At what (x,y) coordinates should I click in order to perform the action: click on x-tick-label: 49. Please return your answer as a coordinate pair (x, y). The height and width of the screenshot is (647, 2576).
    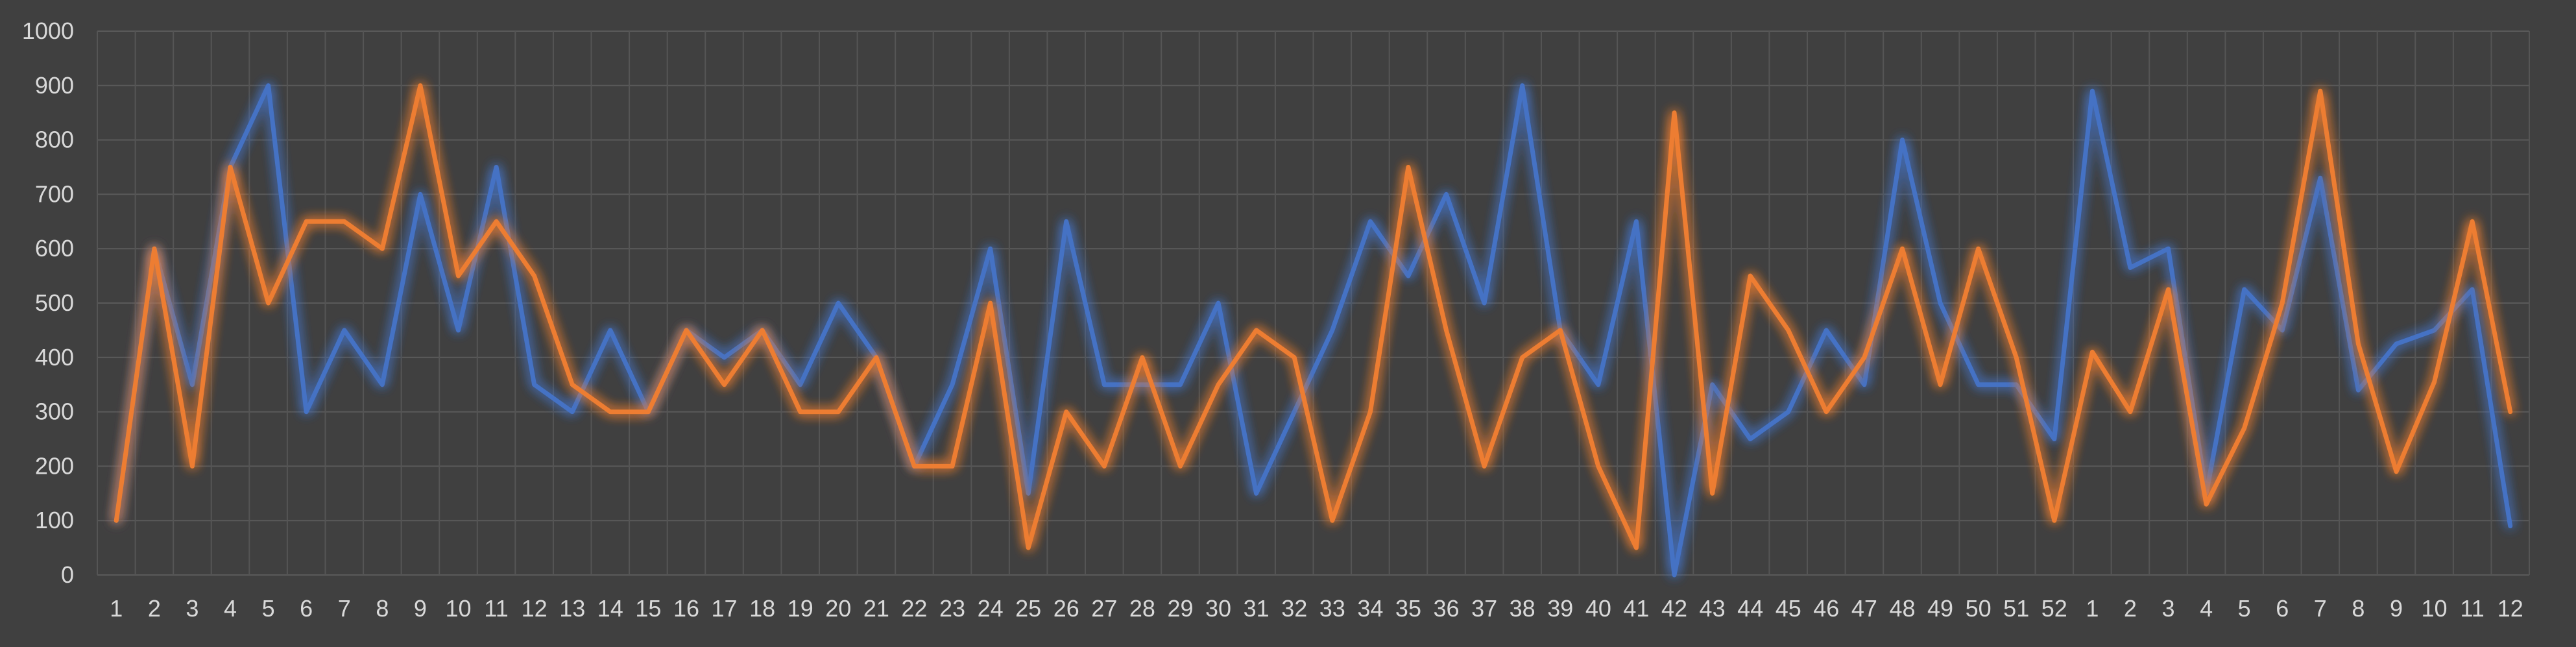
    Looking at the image, I should click on (1940, 608).